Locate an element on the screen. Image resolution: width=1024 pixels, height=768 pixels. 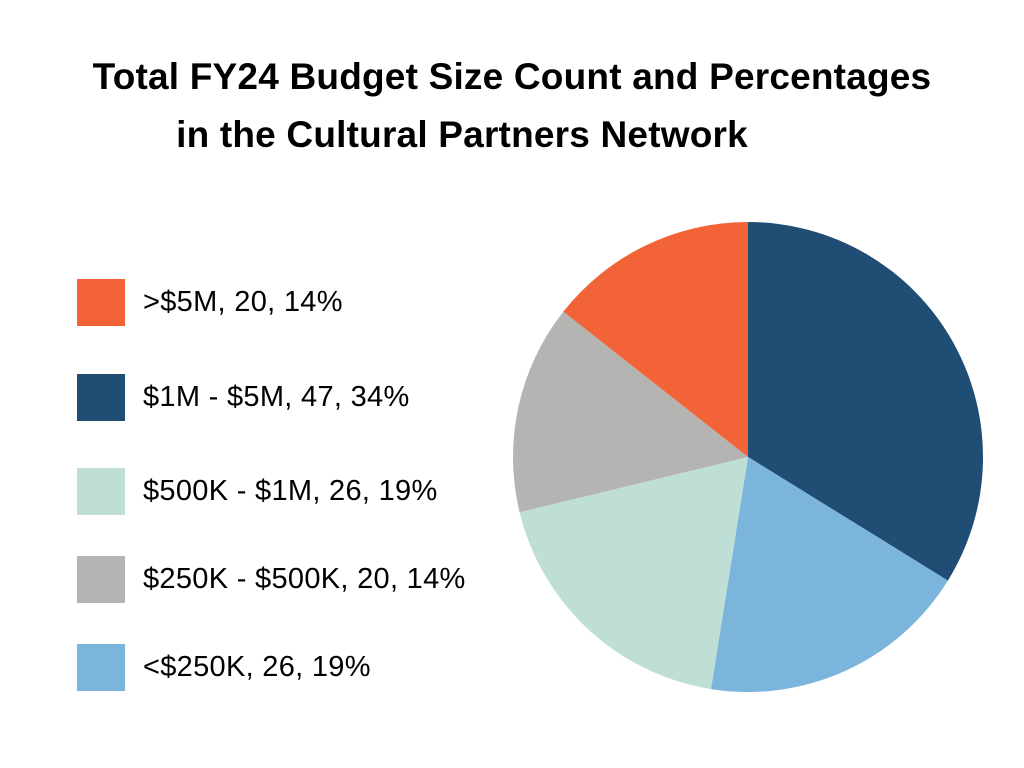
legend-label: $500K - $1M, 26, 19% is located at coordinates (290, 491).